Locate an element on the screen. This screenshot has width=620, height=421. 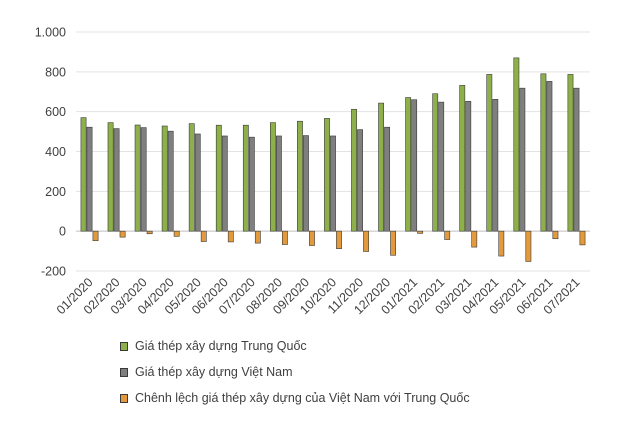
legend-swatch-vietnam is located at coordinates (124, 372).